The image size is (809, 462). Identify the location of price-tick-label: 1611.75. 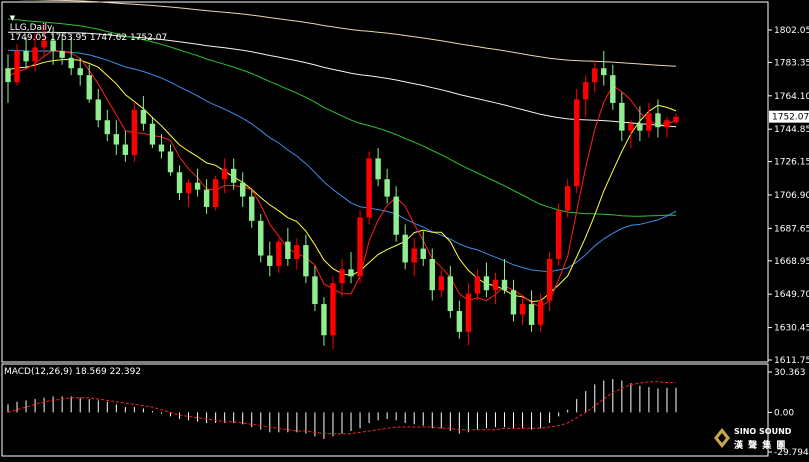
(791, 361).